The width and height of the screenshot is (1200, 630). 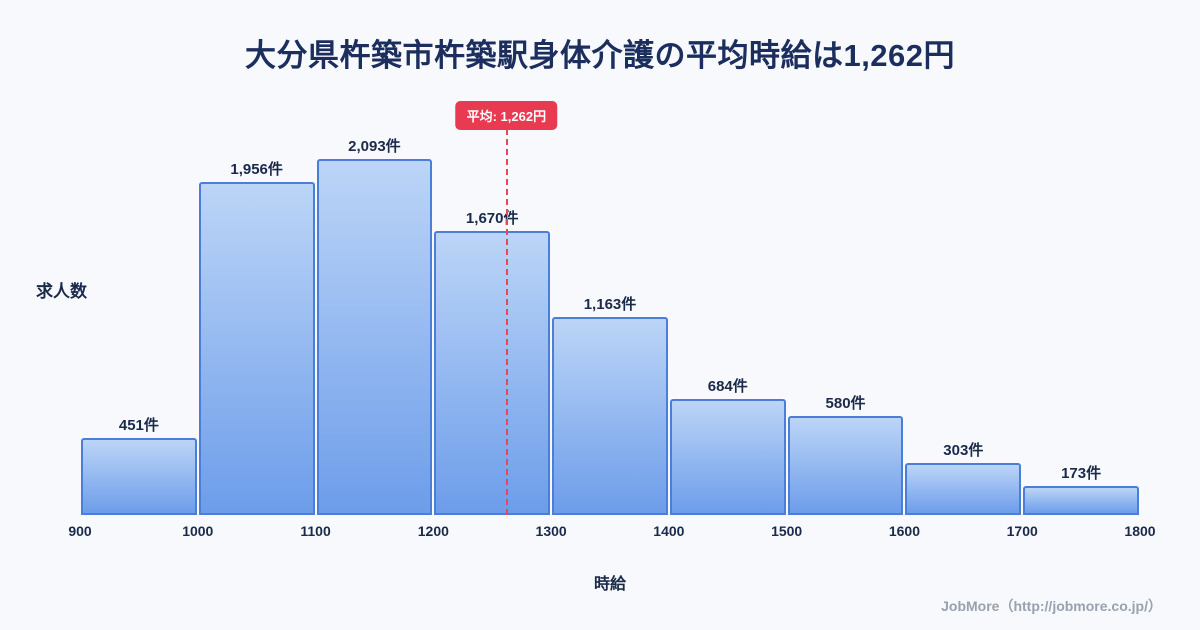 What do you see at coordinates (963, 450) in the screenshot?
I see `bar-value-label: 303件` at bounding box center [963, 450].